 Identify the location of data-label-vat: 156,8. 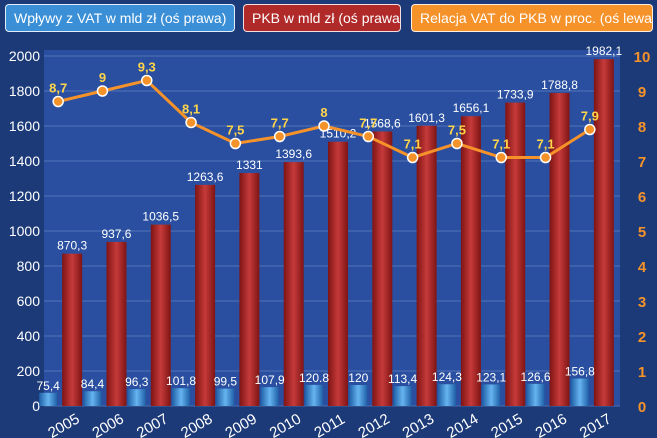
(580, 372).